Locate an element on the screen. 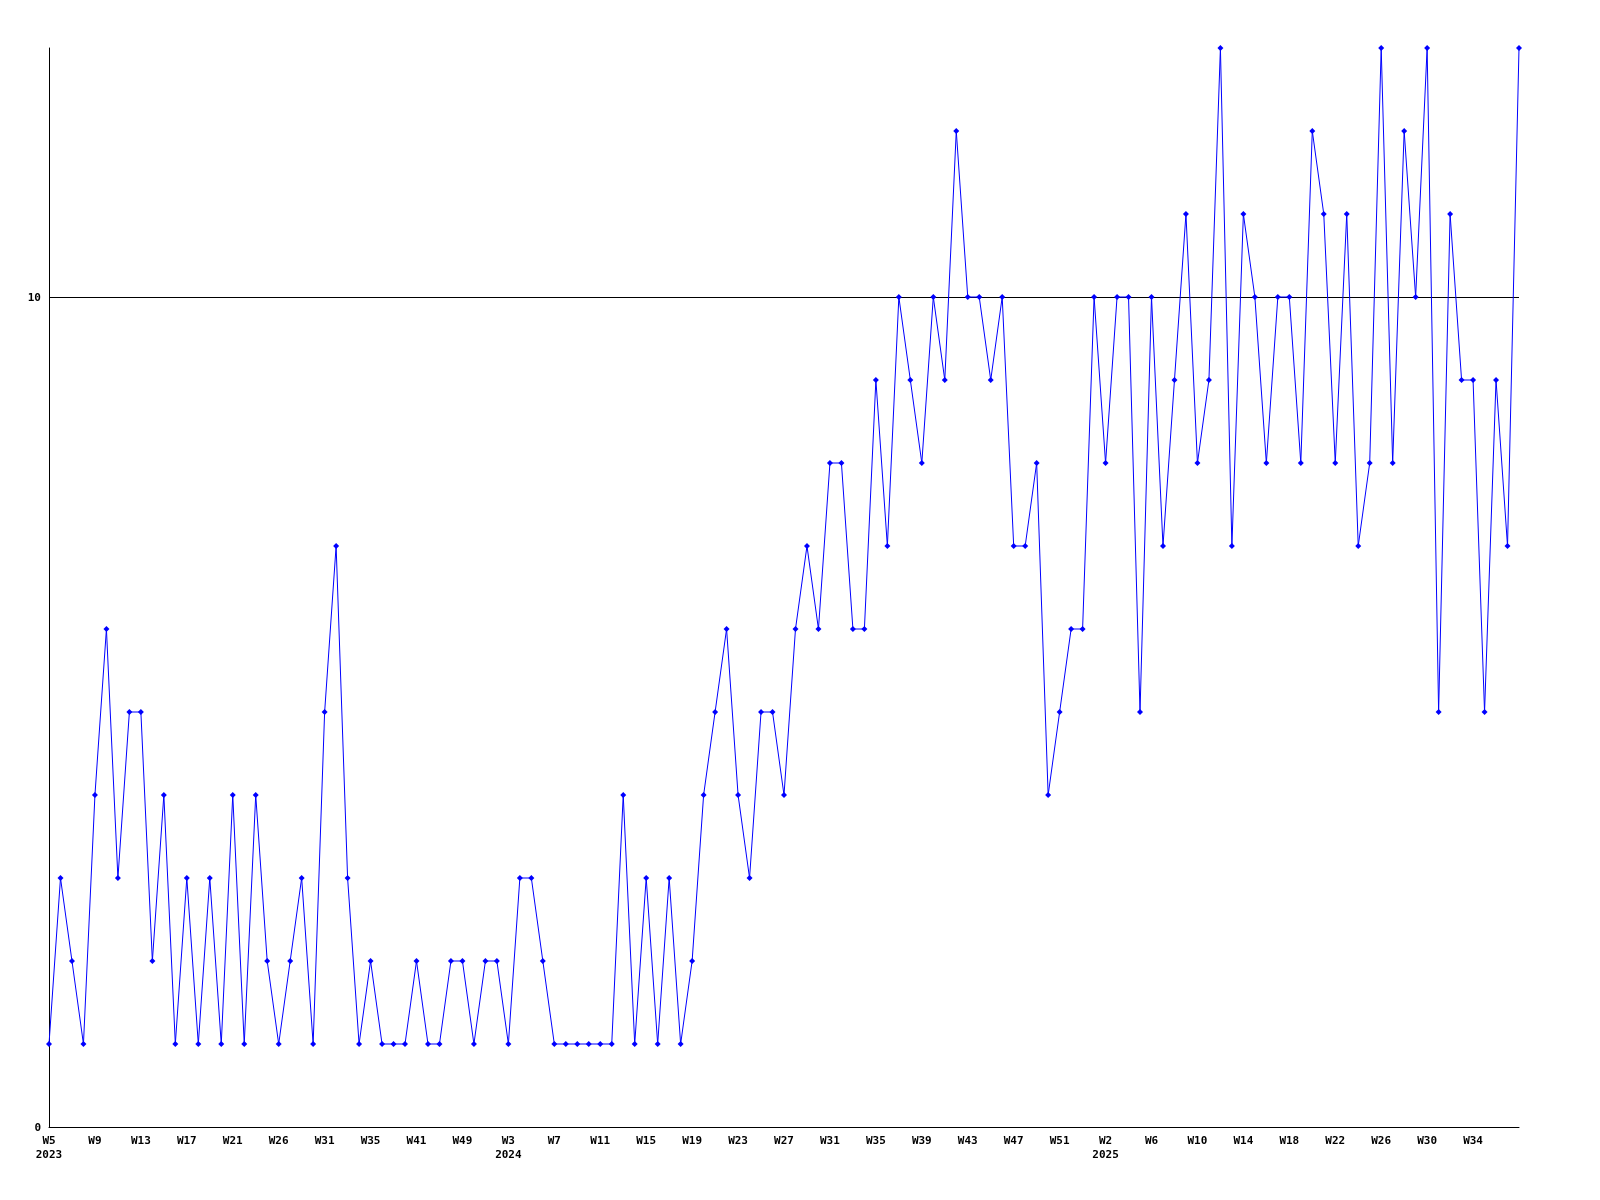 The height and width of the screenshot is (1200, 1600). x-tick-label: W39 is located at coordinates (921, 1140).